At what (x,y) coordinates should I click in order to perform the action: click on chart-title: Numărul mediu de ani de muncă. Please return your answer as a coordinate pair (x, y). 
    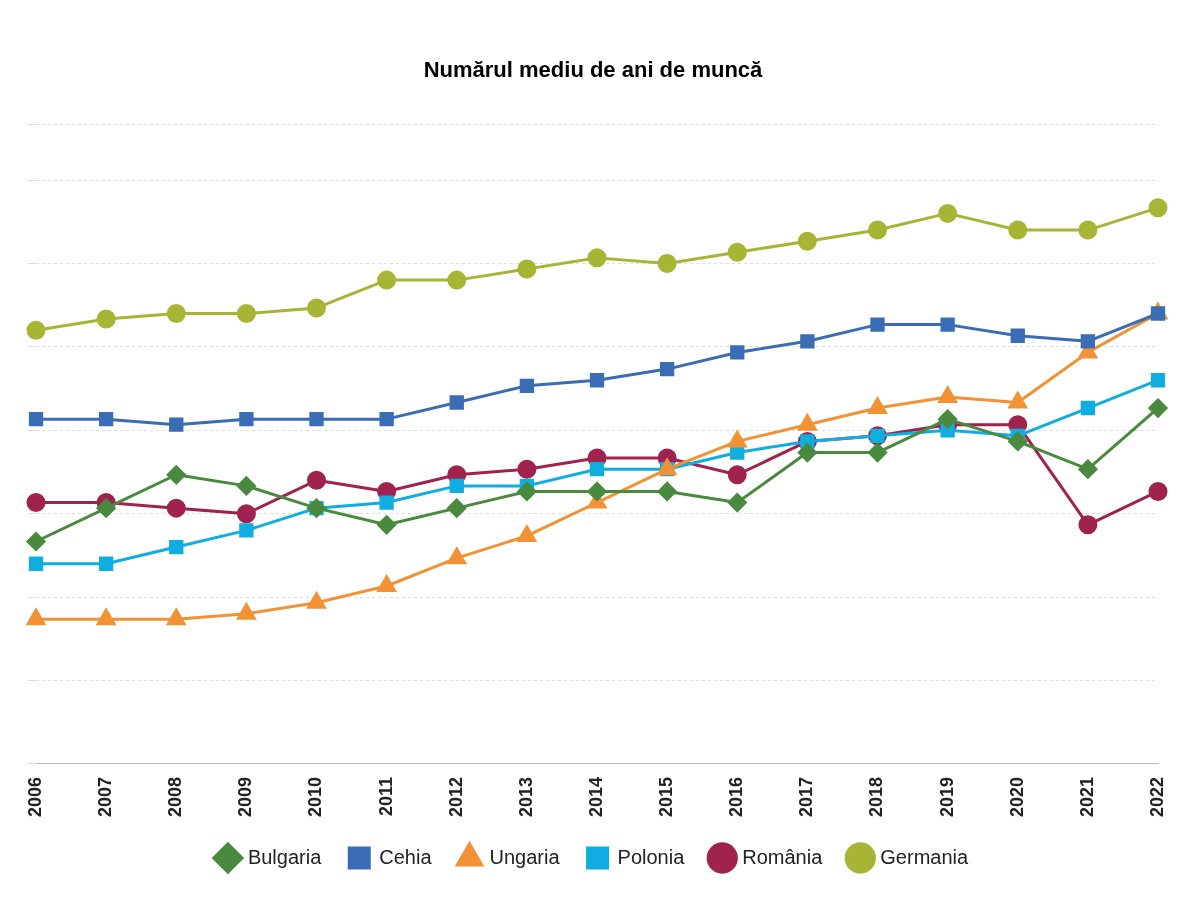
    Looking at the image, I should click on (593, 70).